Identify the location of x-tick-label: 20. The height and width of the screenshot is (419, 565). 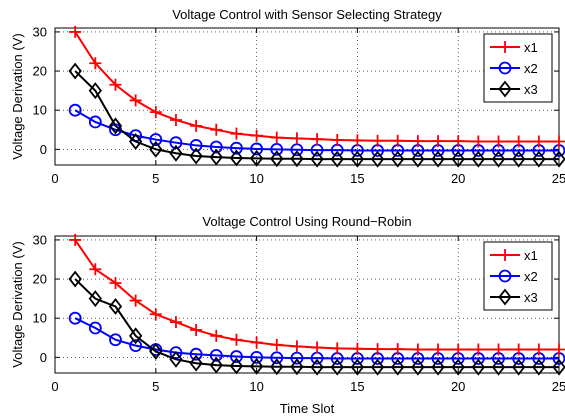
(458, 386).